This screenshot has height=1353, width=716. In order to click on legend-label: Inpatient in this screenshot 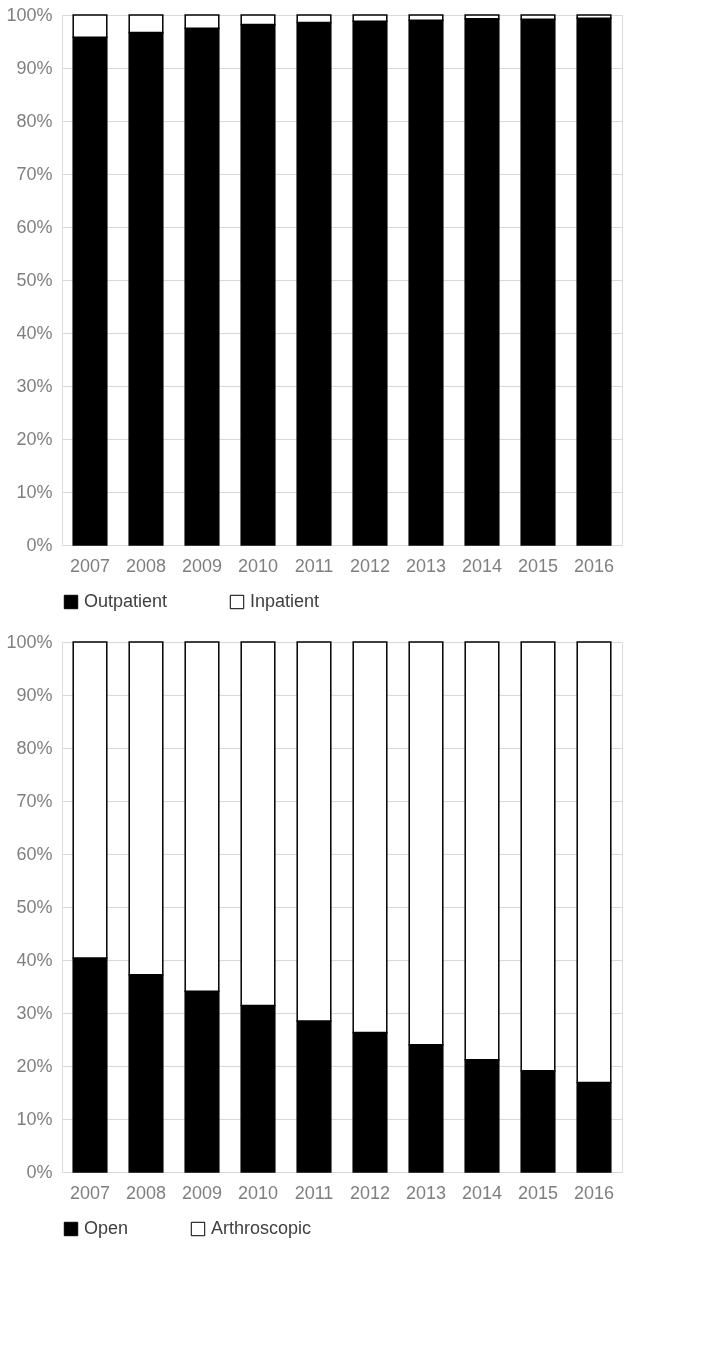, I will do `click(285, 601)`.